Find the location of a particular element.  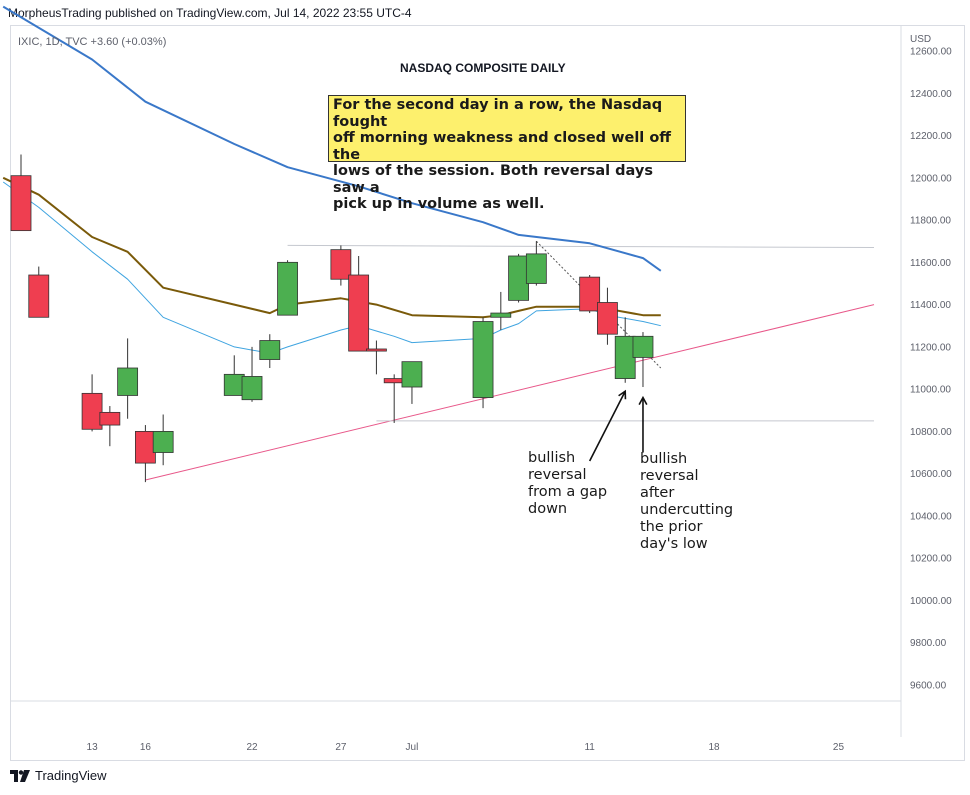

tradingview-brand-label: TradingView is located at coordinates (71, 775).